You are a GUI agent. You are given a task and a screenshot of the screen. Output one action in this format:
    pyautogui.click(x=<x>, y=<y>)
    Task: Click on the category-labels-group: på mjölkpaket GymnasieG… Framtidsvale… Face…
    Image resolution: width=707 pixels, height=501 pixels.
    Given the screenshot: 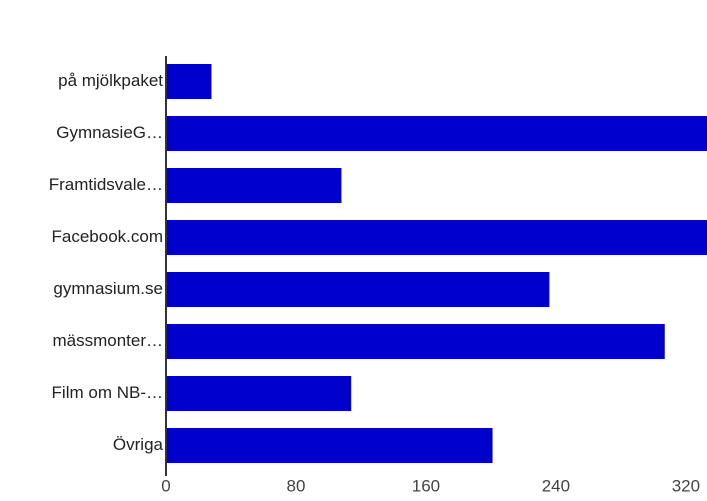 What is the action you would take?
    pyautogui.click(x=106, y=262)
    